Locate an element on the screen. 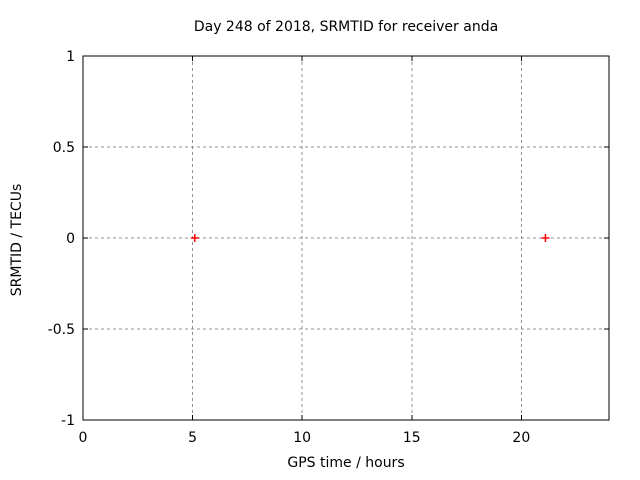 The width and height of the screenshot is (640, 480). y-tick-label: 0.5 is located at coordinates (64, 148).